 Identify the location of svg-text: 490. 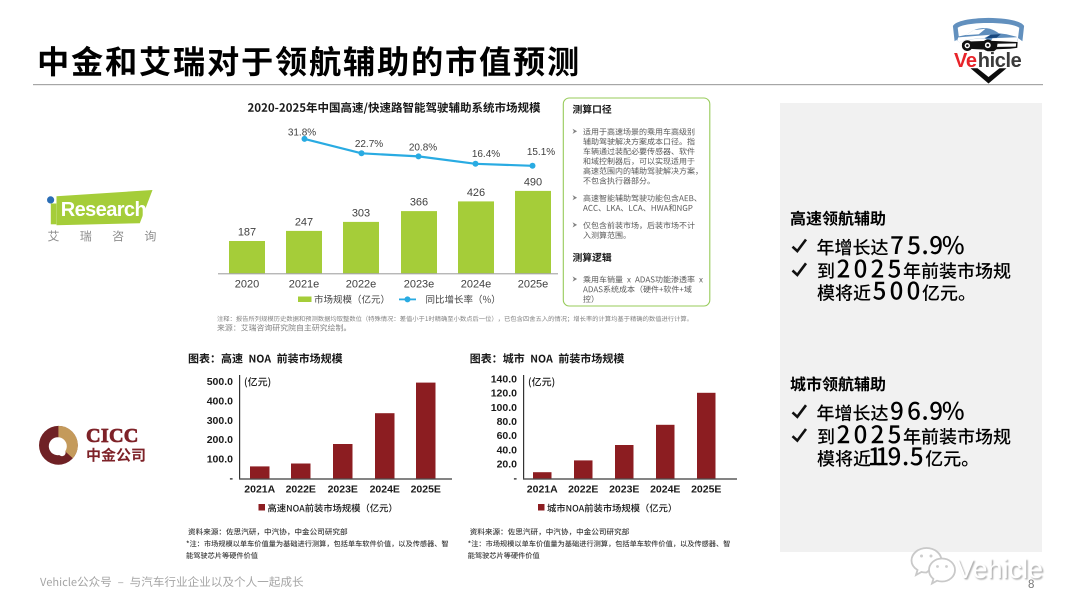
(533, 182).